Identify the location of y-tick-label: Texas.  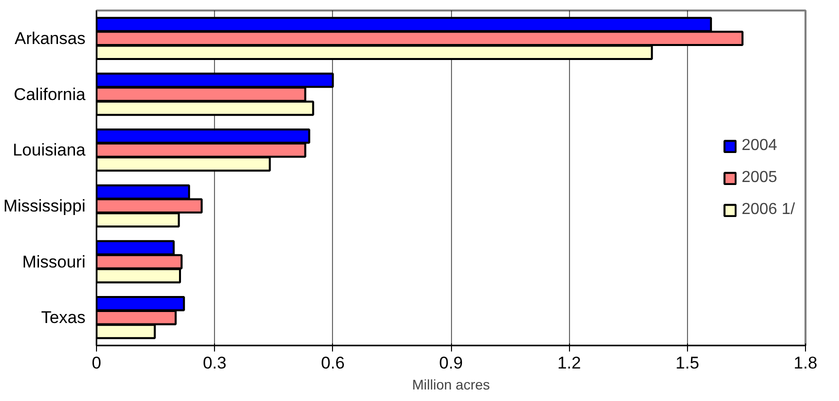
(63, 318).